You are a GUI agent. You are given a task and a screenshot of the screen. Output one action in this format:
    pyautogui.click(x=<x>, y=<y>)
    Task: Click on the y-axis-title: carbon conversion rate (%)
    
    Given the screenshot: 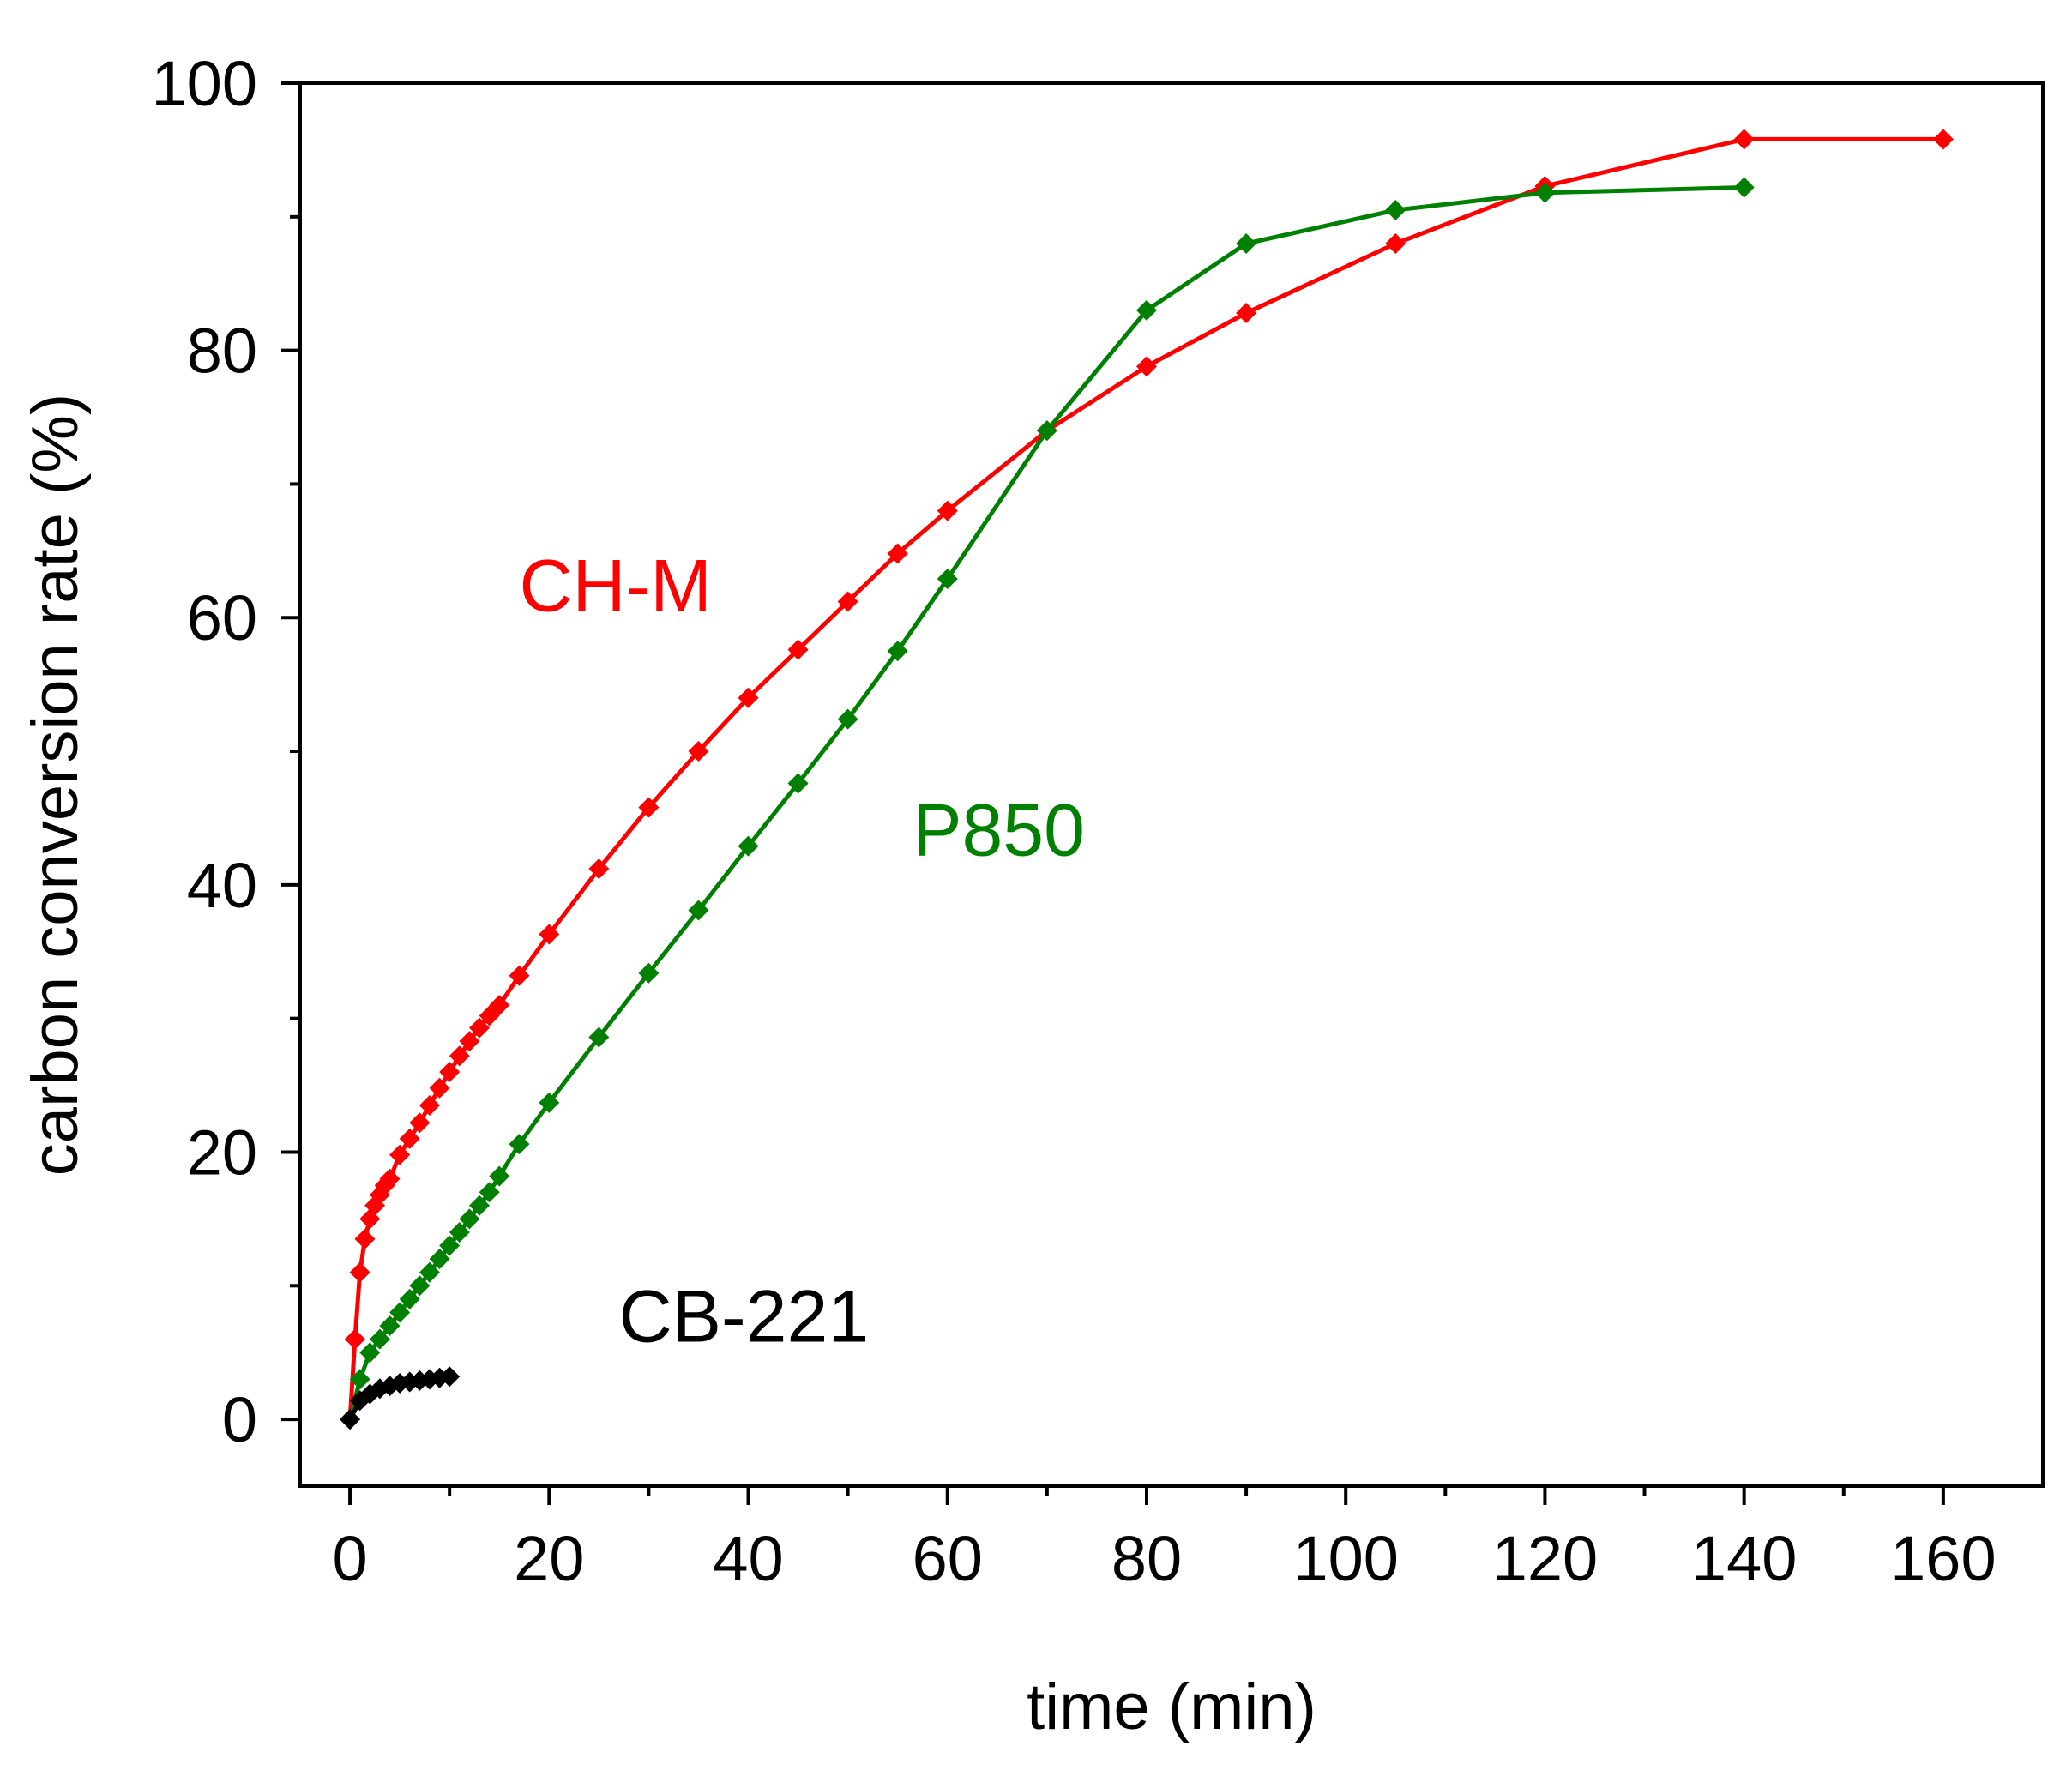 What is the action you would take?
    pyautogui.click(x=55, y=785)
    